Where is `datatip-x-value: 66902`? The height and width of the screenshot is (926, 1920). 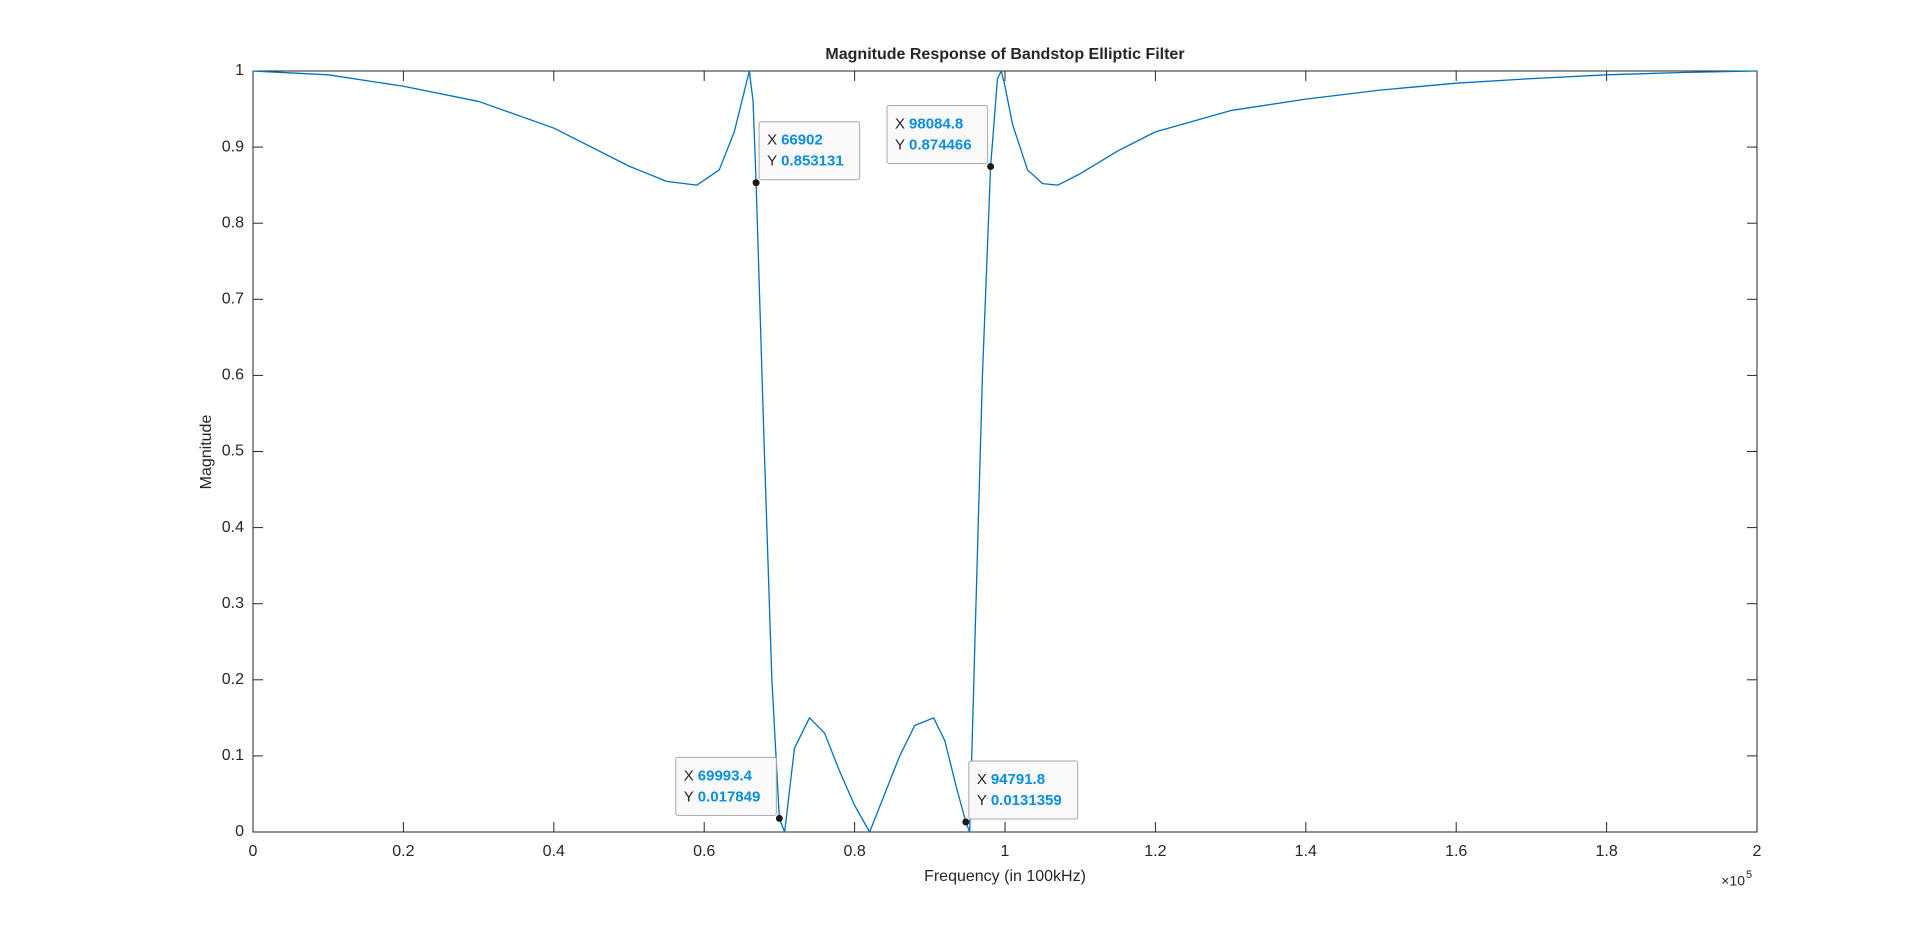 datatip-x-value: 66902 is located at coordinates (802, 140).